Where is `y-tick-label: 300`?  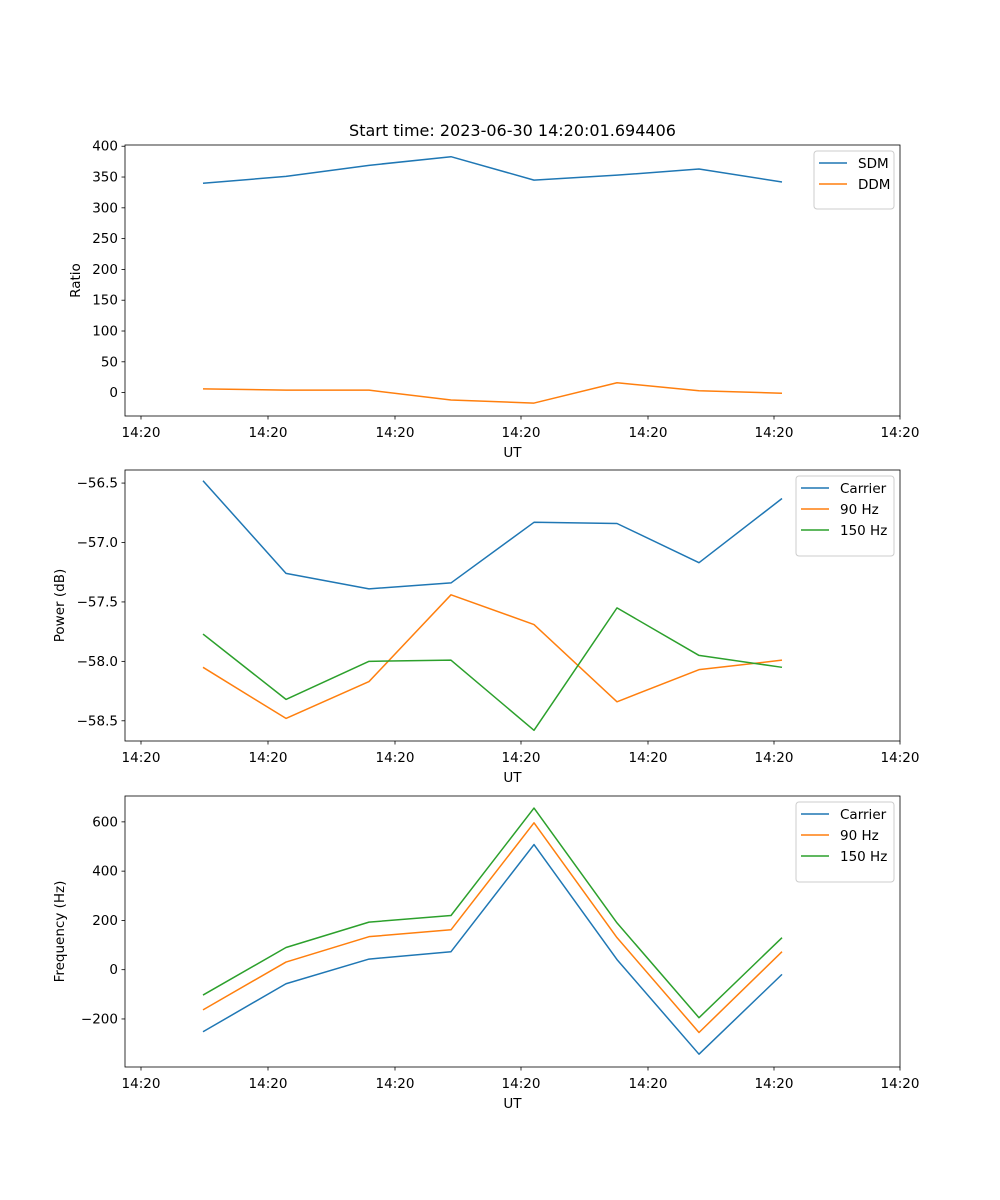 y-tick-label: 300 is located at coordinates (105, 208).